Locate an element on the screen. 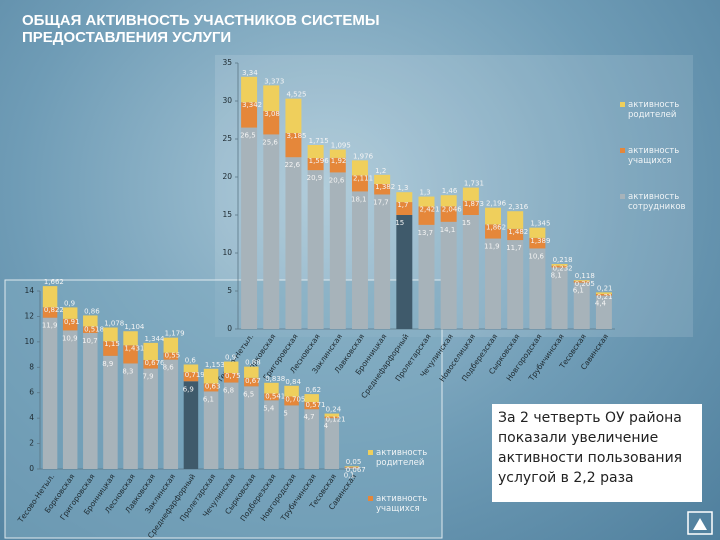  y-tick-label: 20 is located at coordinates (227, 176).